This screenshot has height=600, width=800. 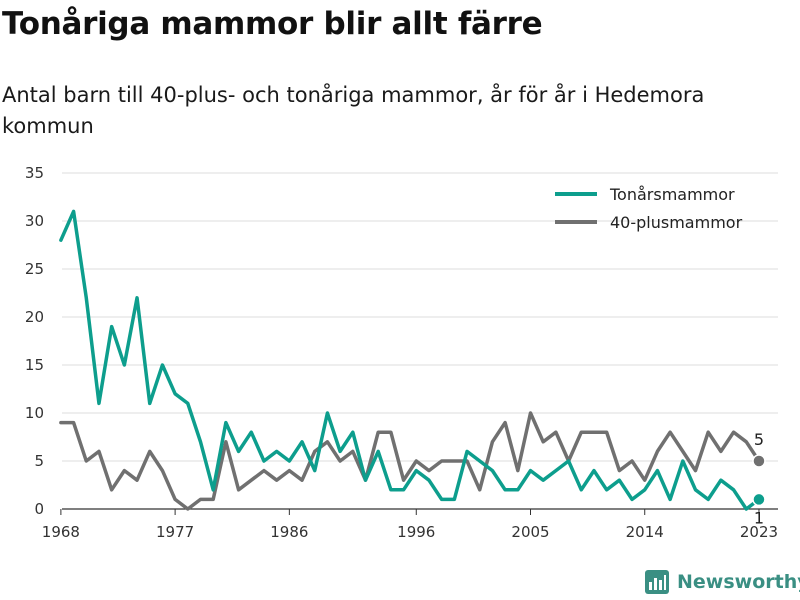 I want to click on y-tick-label: 25, so click(x=34, y=269).